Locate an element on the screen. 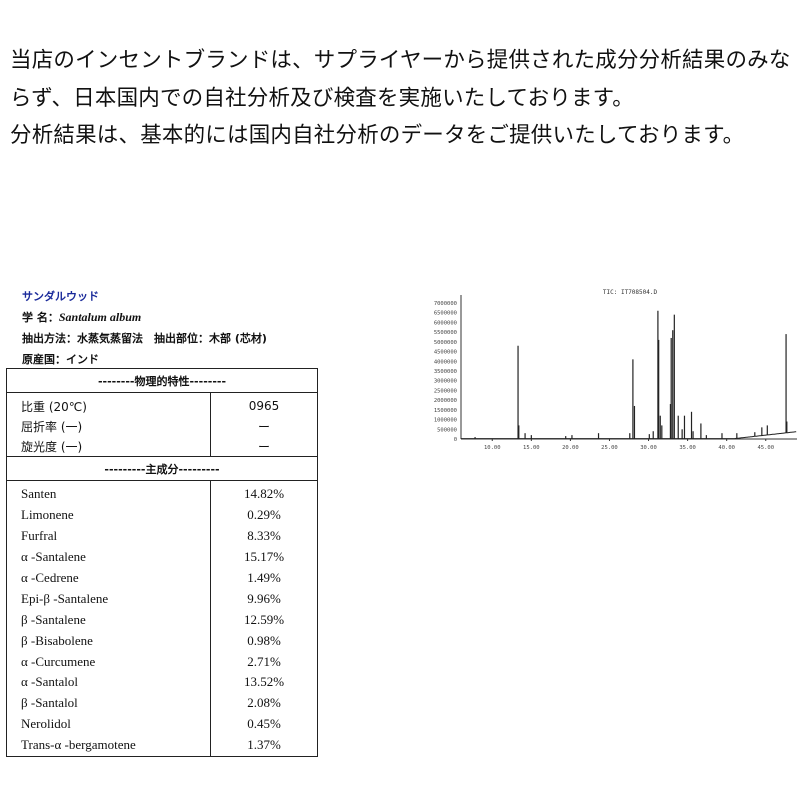 This screenshot has height=800, width=800. components-header: ---------主成分--------- is located at coordinates (162, 468).